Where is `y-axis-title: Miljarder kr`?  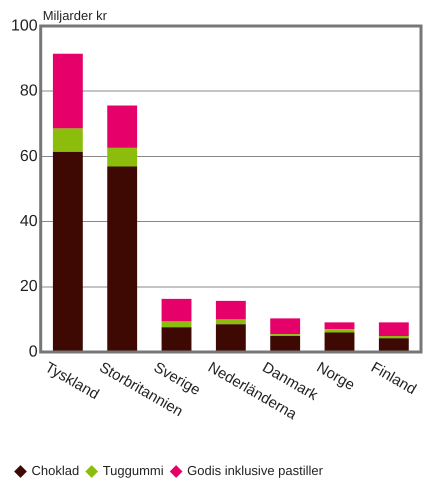 y-axis-title: Miljarder kr is located at coordinates (75, 16).